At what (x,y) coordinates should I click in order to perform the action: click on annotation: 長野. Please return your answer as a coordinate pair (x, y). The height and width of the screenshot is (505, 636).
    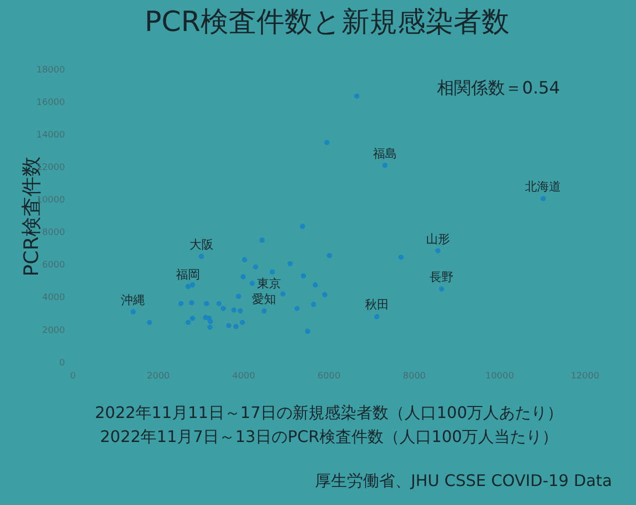
    Looking at the image, I should click on (442, 277).